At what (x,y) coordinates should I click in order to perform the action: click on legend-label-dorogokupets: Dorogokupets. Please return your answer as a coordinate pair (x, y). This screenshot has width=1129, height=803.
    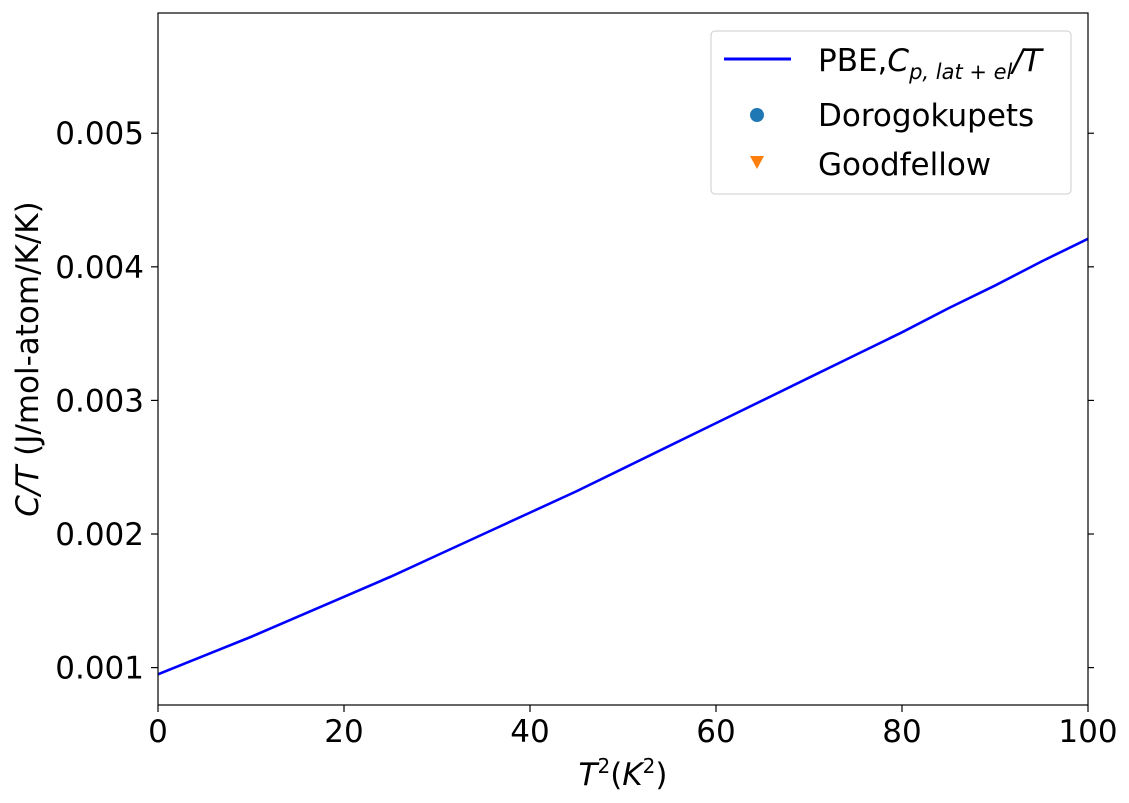
    Looking at the image, I should click on (926, 116).